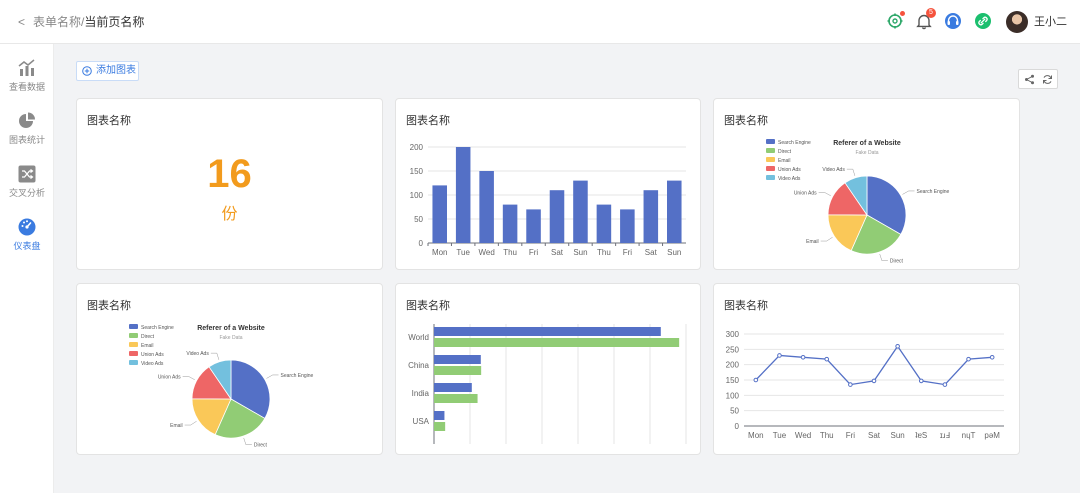  I want to click on y-tick-label: 200, so click(733, 365).